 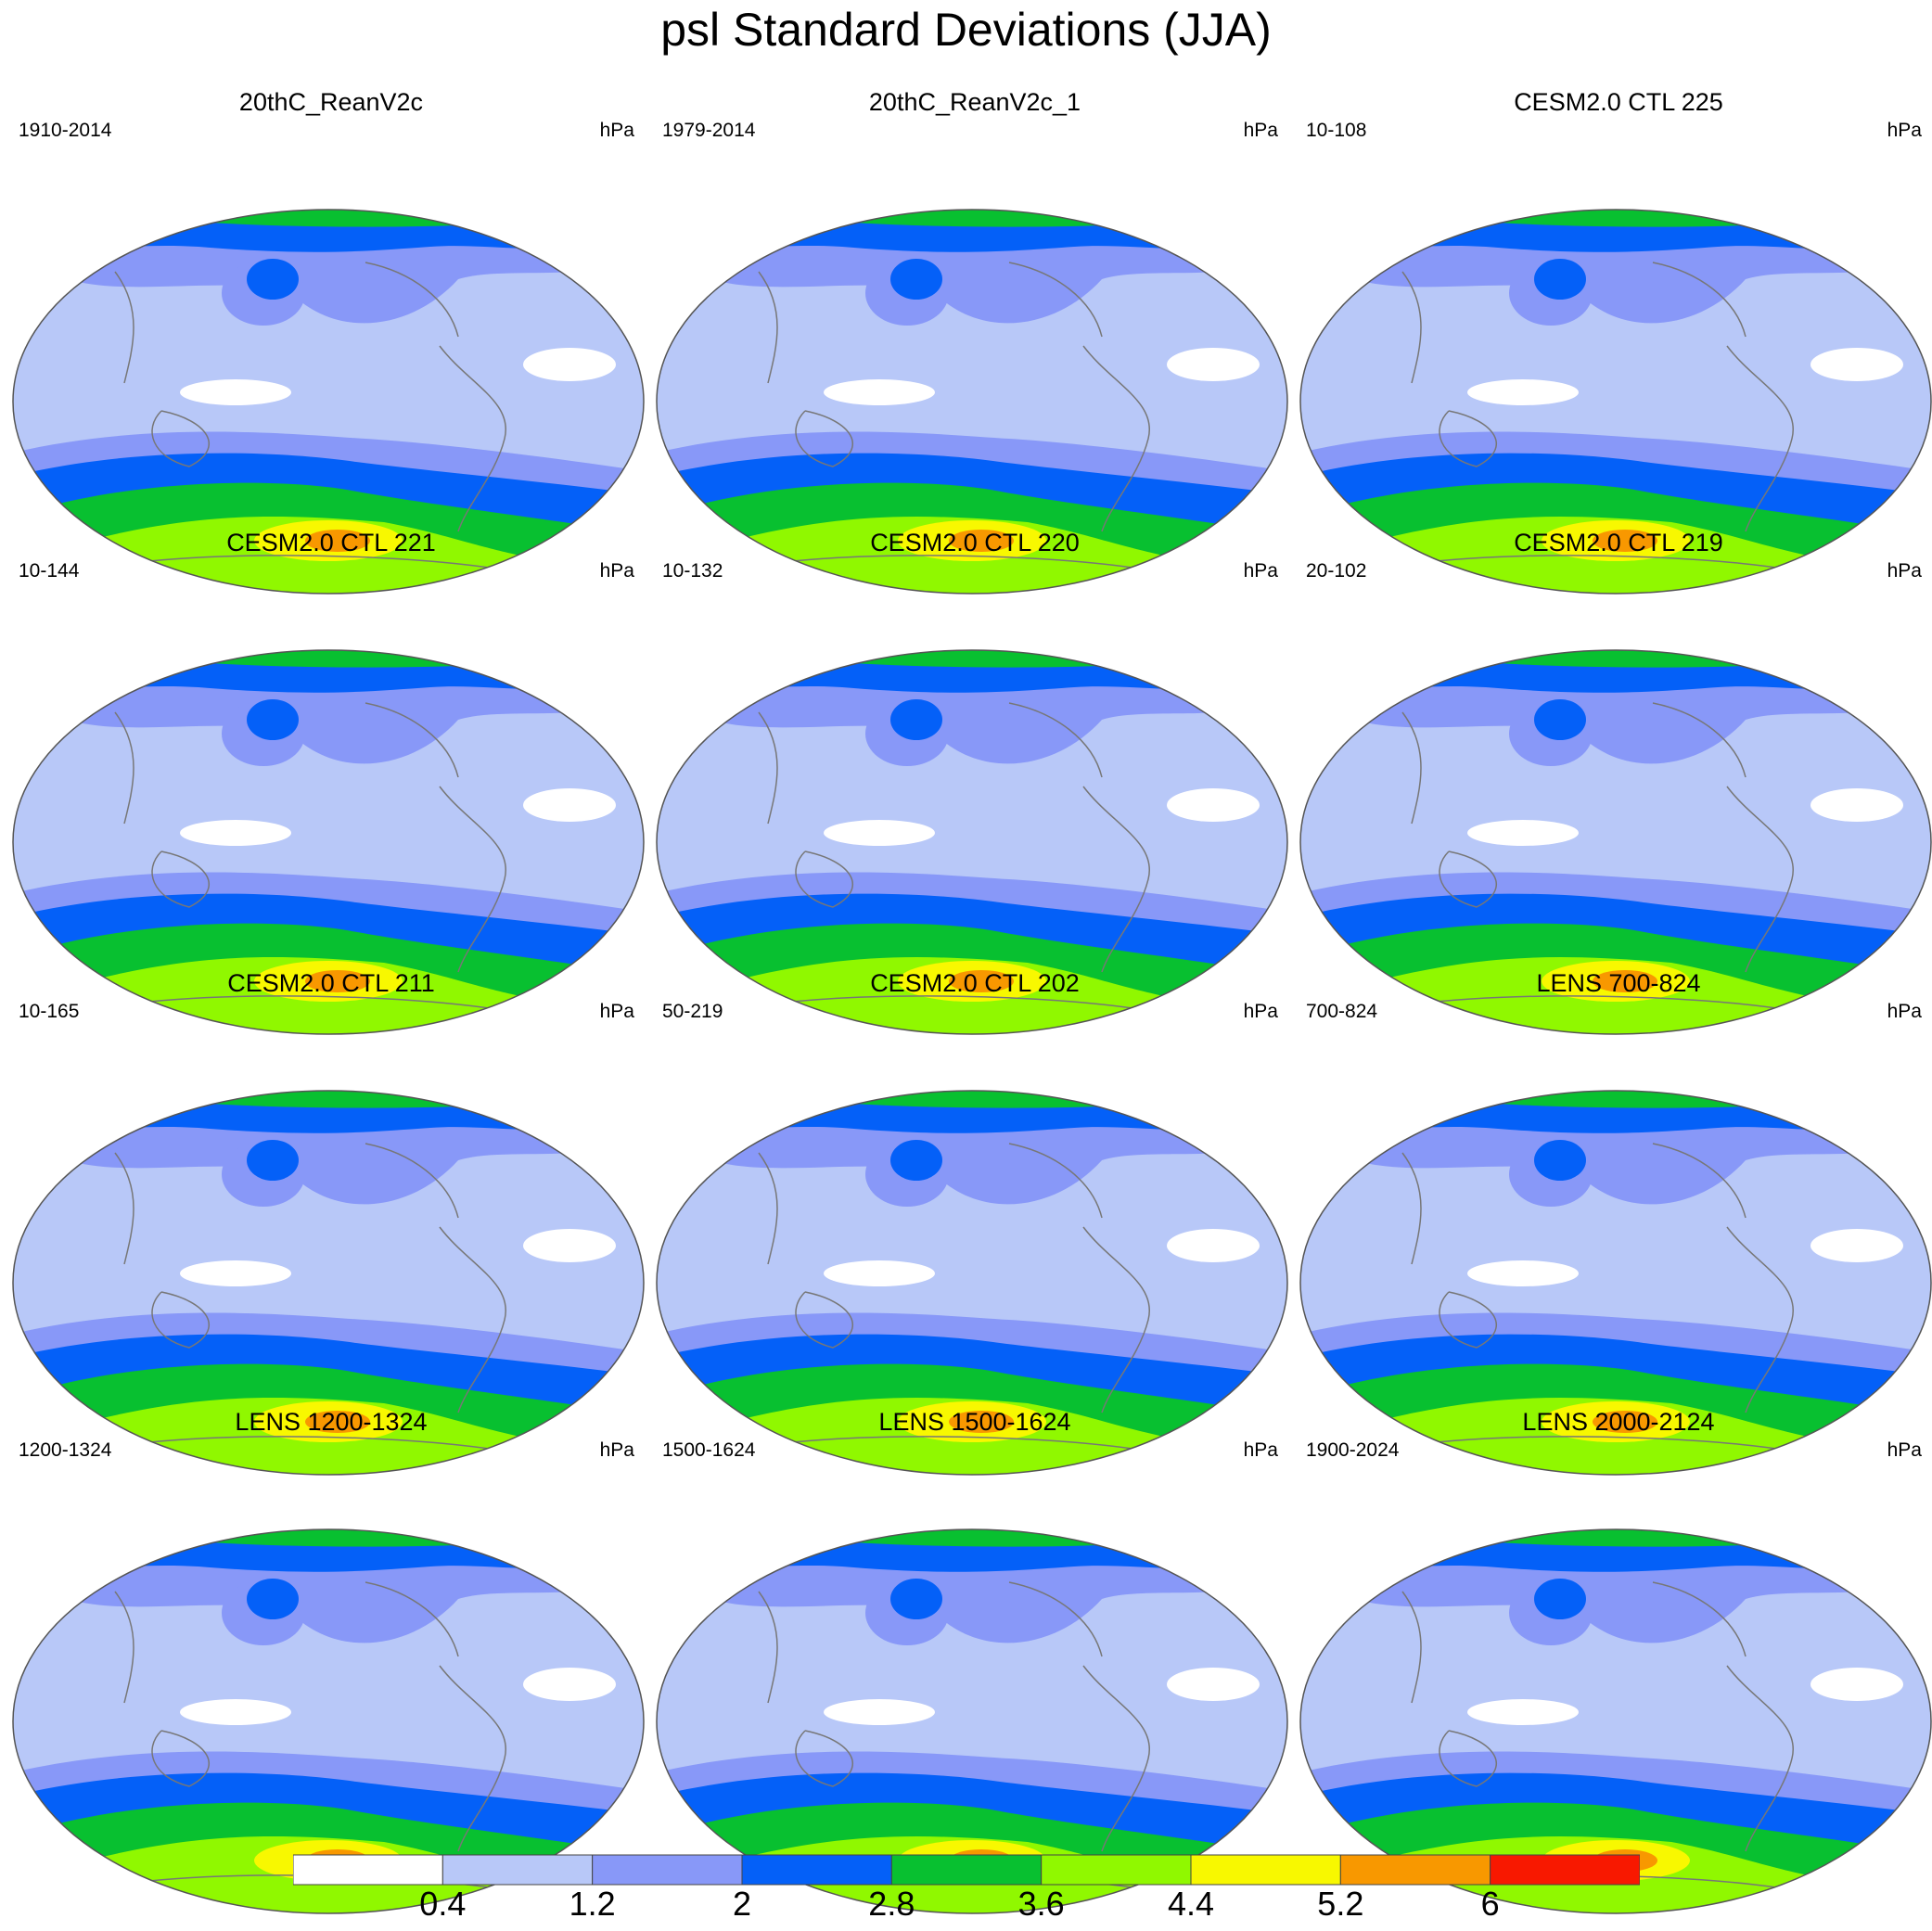 I want to click on panel-year-range: 1500-1624, so click(x=709, y=1450).